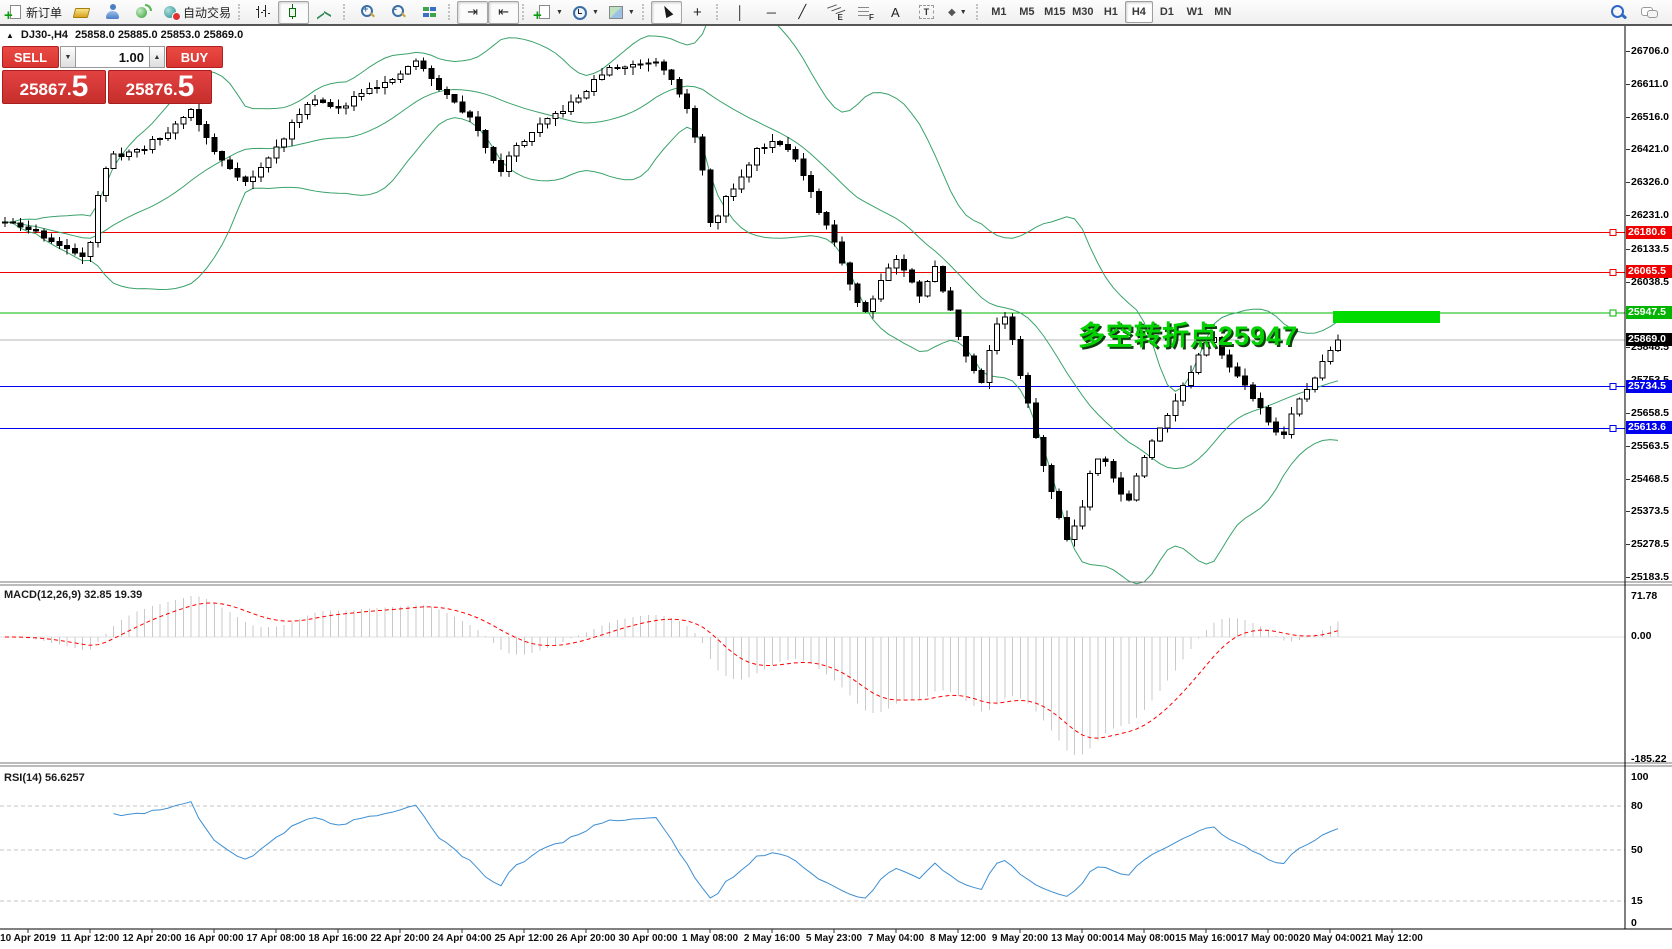  Describe the element at coordinates (896, 938) in the screenshot. I see `time-axis-label: 7 May 04:00` at that location.